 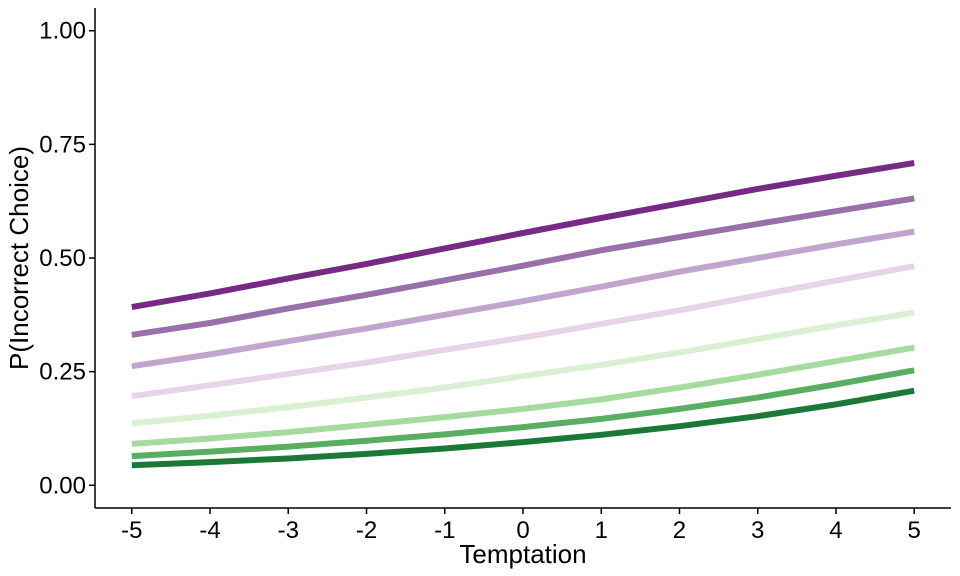 What do you see at coordinates (679, 530) in the screenshot?
I see `x-tick-label: 2` at bounding box center [679, 530].